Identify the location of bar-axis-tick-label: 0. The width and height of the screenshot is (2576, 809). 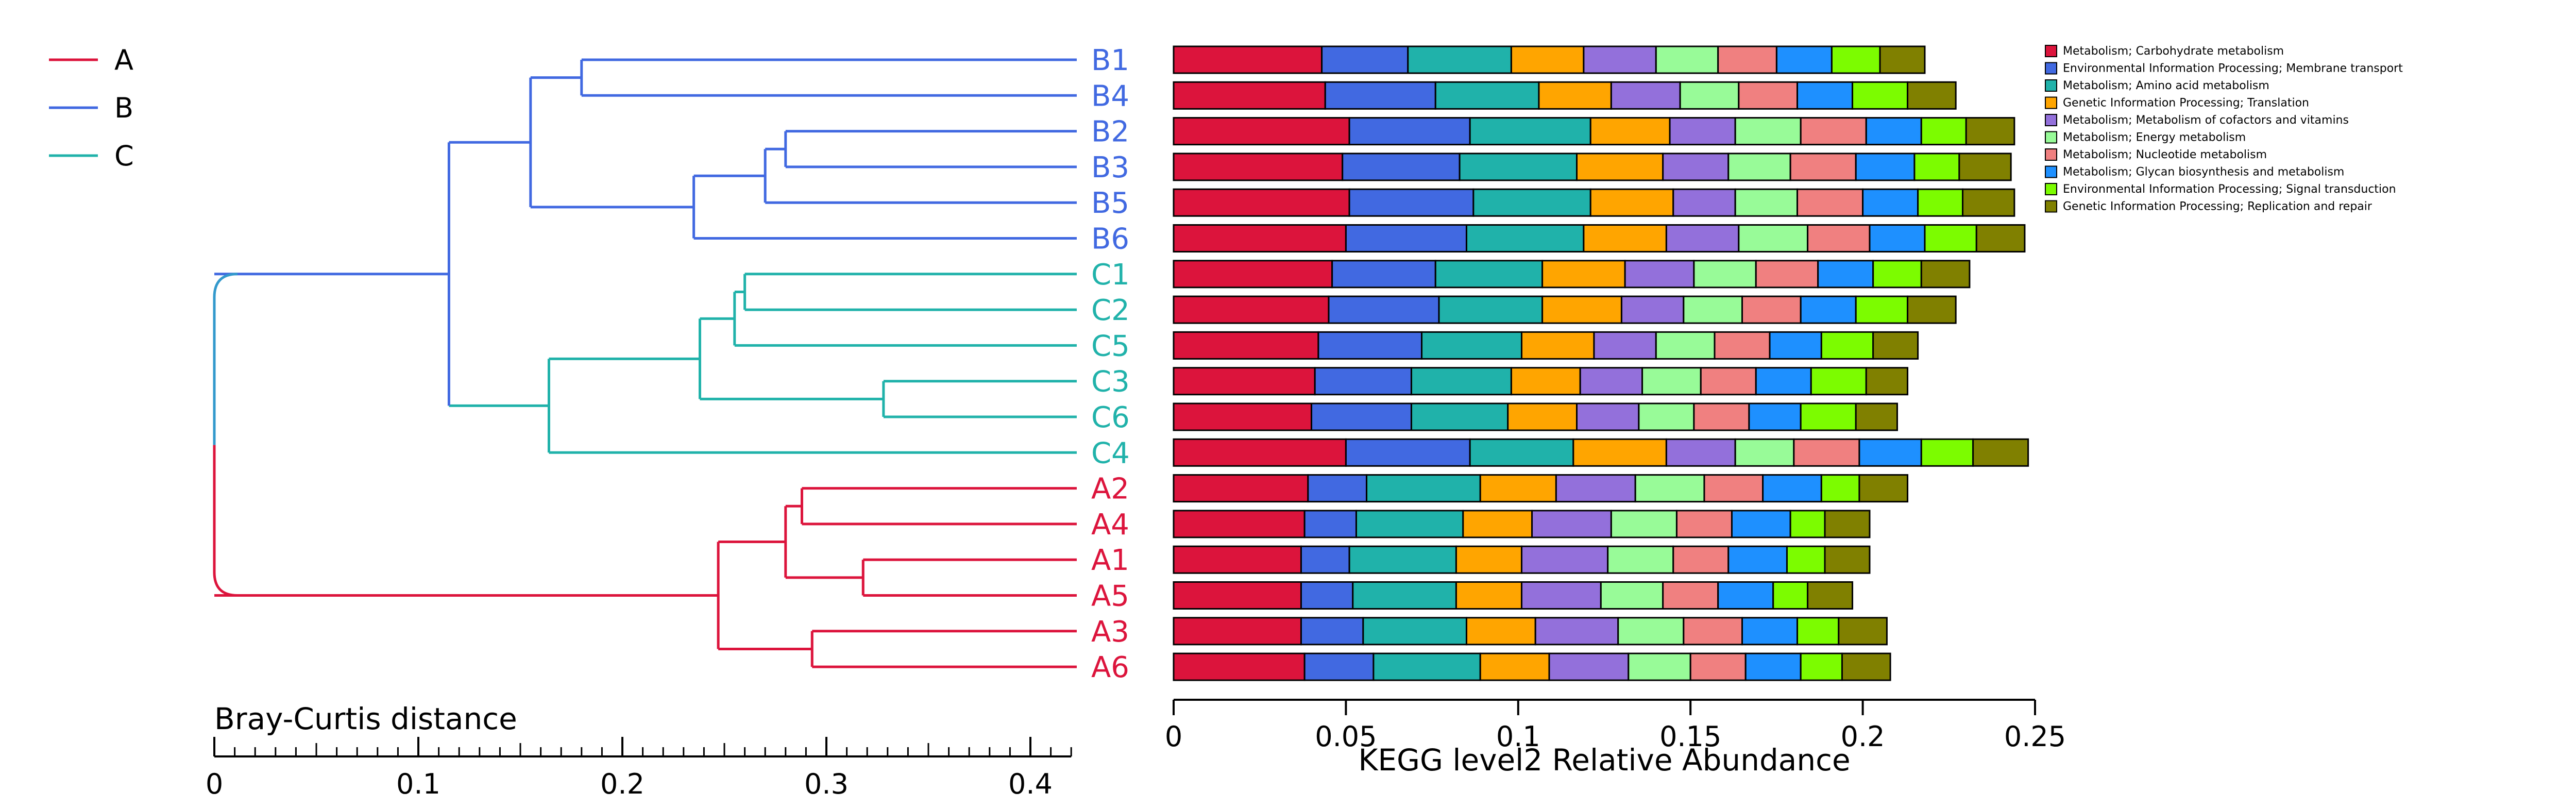
(1173, 736).